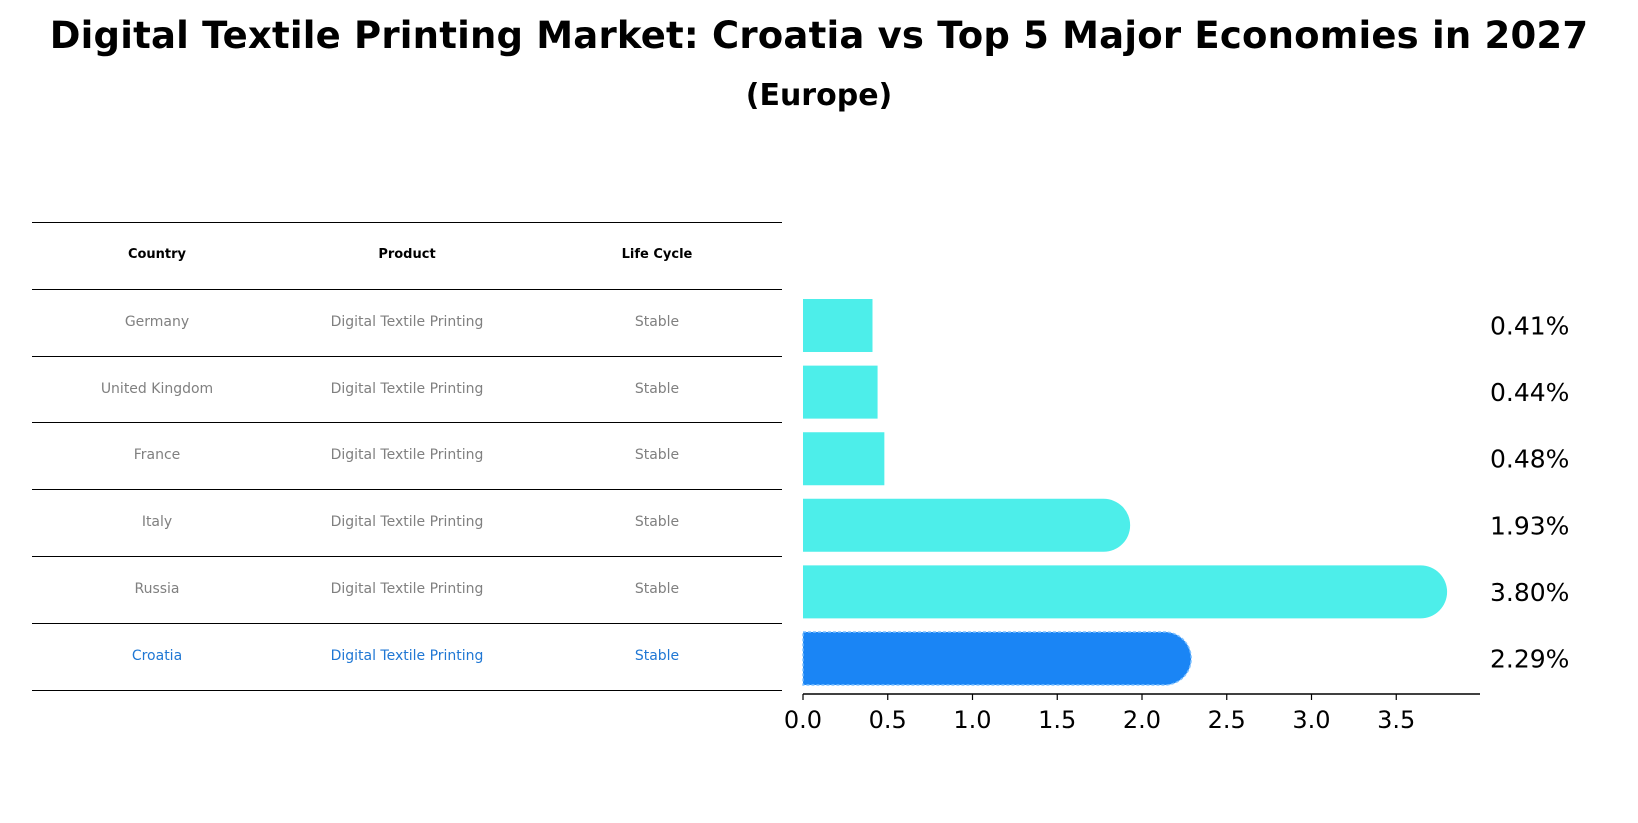  Describe the element at coordinates (844, 459) in the screenshot. I see `bar-france` at that location.